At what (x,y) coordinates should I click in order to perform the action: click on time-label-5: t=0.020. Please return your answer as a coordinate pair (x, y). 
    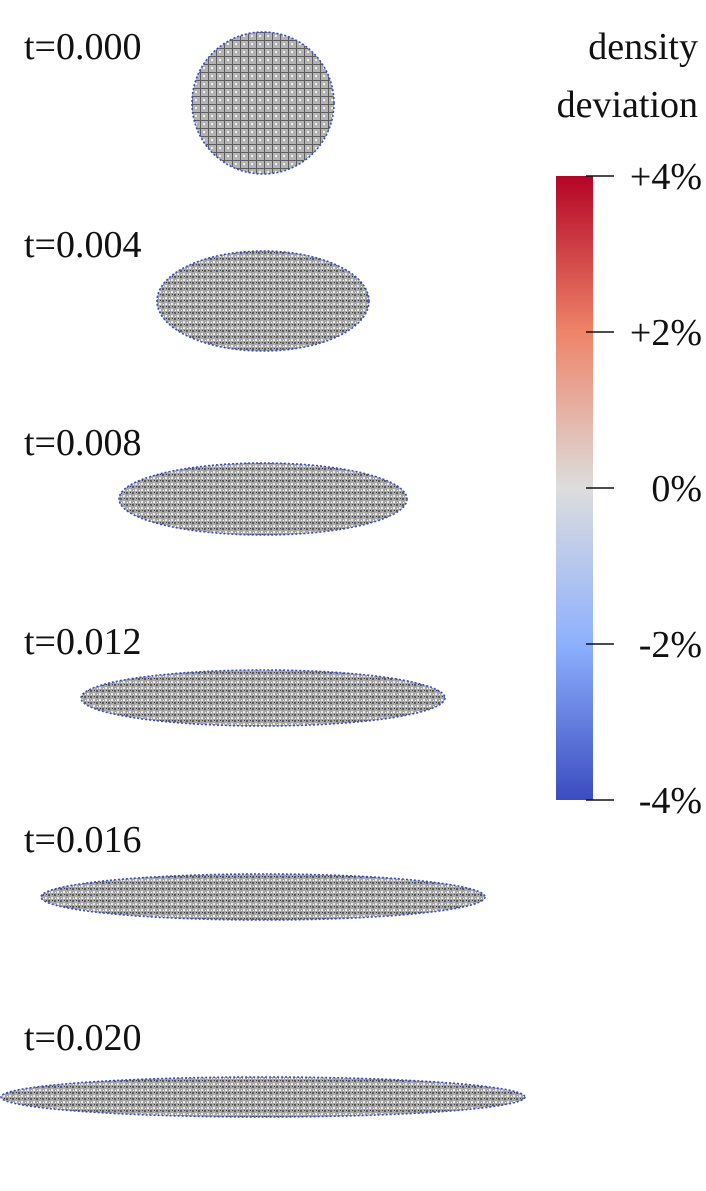
    Looking at the image, I should click on (83, 1038).